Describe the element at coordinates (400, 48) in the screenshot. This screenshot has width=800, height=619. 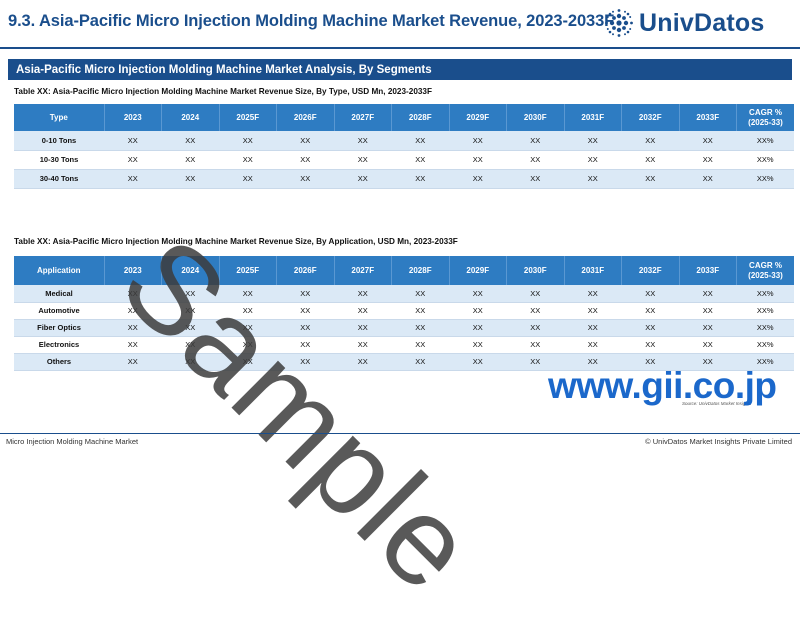
I see `header-divider` at that location.